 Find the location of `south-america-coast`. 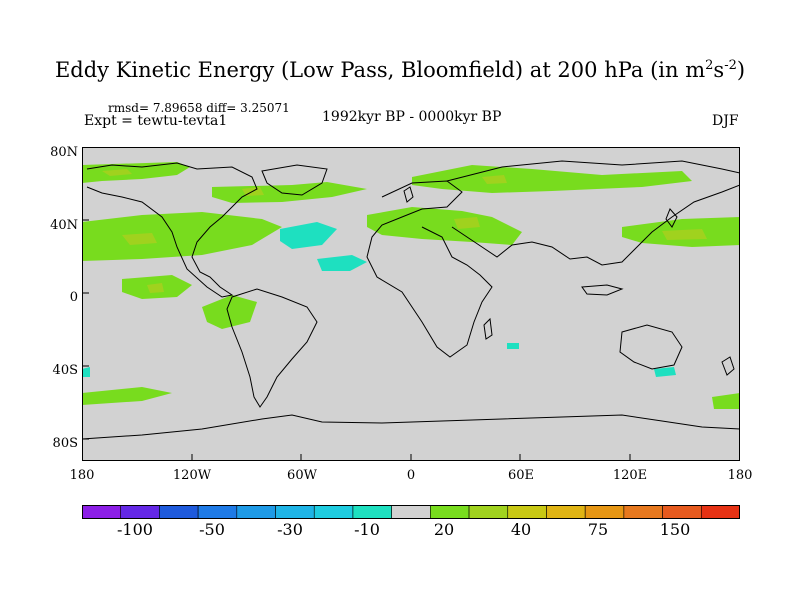

south-america-coast is located at coordinates (272, 348).